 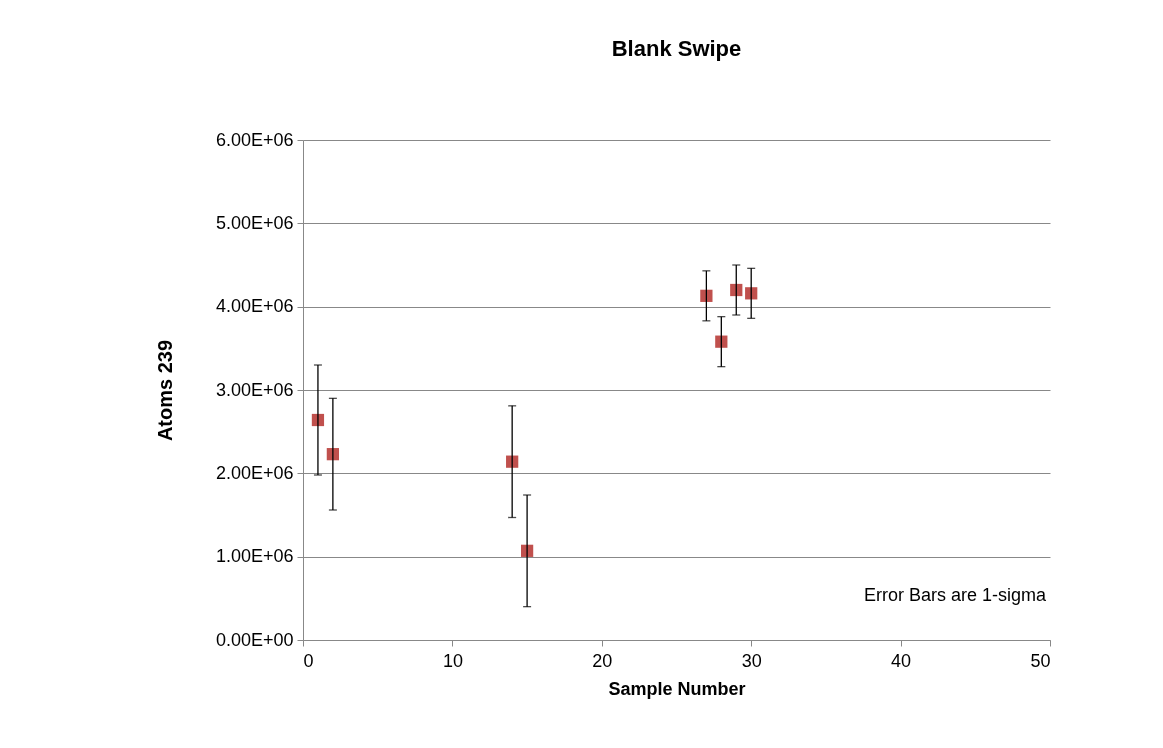 I want to click on x-tick-label: 30, so click(x=751, y=660).